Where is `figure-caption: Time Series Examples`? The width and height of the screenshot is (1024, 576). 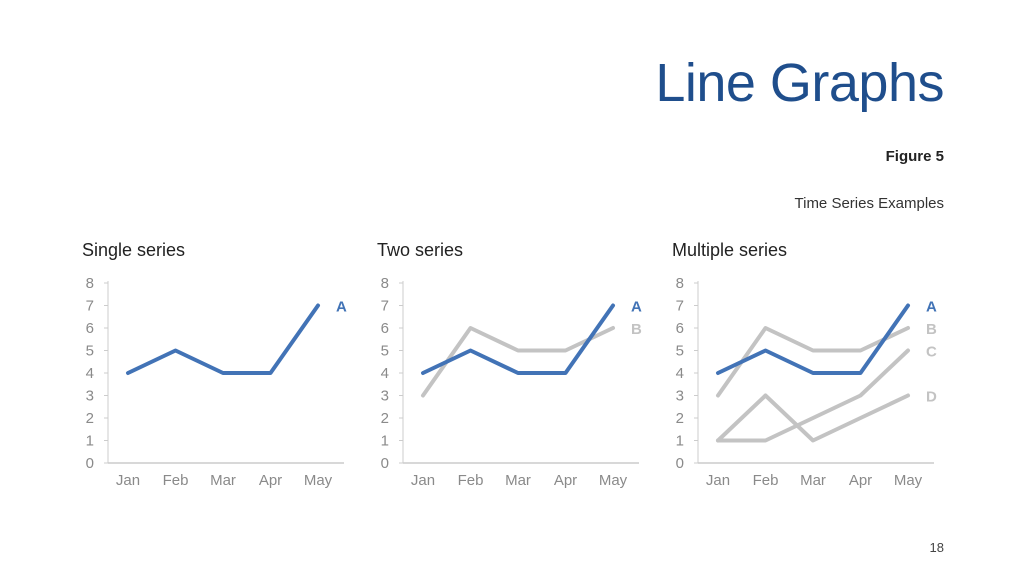
figure-caption: Time Series Examples is located at coordinates (869, 203).